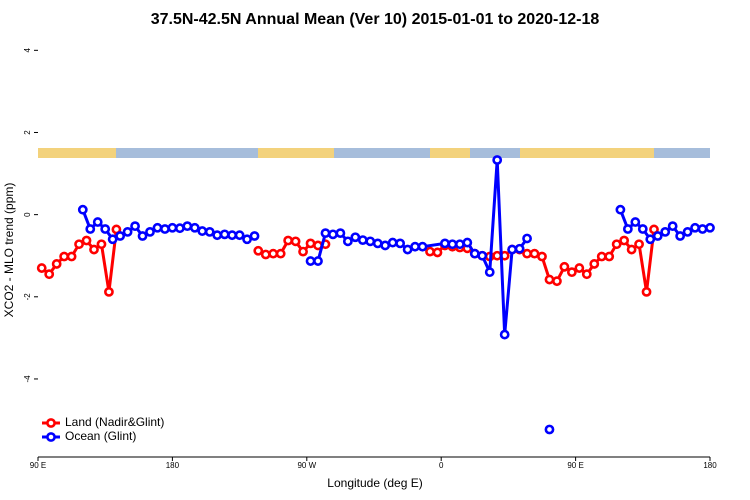 The height and width of the screenshot is (500, 750). Describe the element at coordinates (114, 422) in the screenshot. I see `legend-label: Land (Nadir&Glint)` at that location.